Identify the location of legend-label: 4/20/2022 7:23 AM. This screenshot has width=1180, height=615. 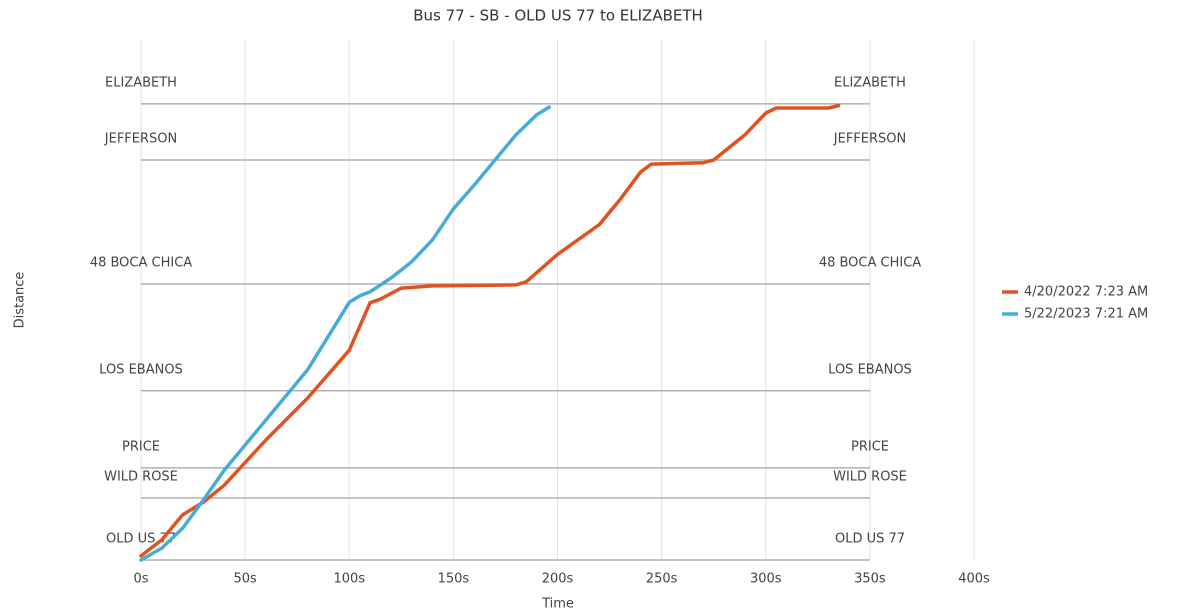
(1086, 292).